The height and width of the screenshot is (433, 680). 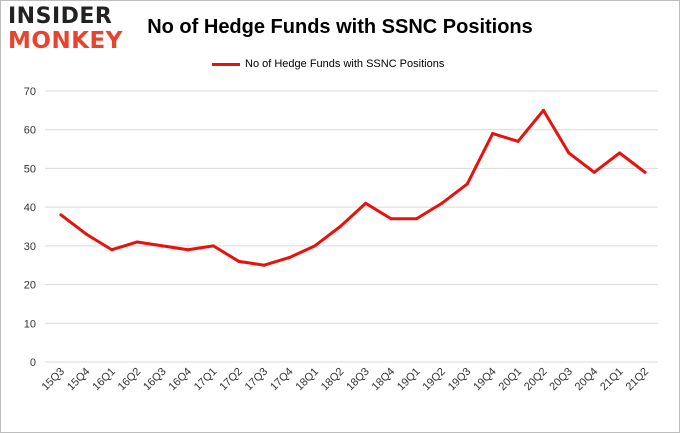 I want to click on x-tick-label: 17Q2, so click(x=231, y=380).